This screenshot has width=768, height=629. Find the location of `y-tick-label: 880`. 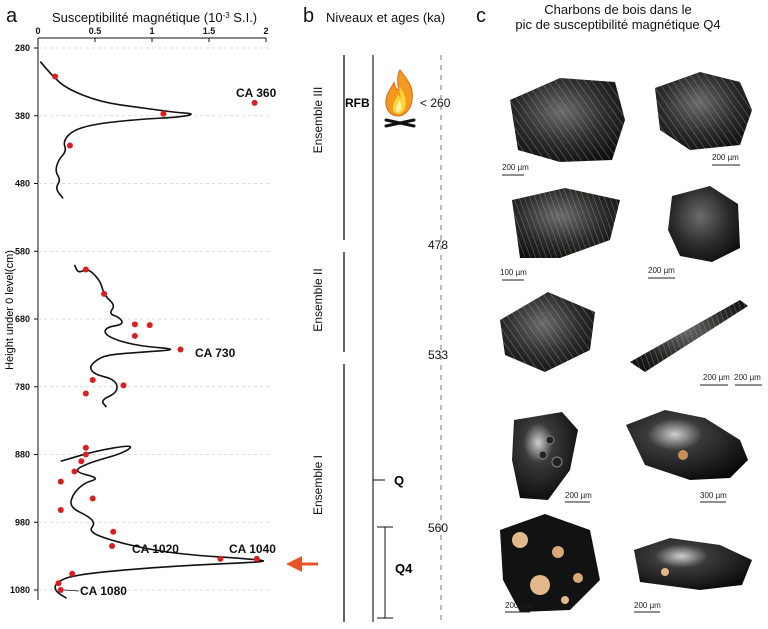

y-tick-label: 880 is located at coordinates (22, 455).